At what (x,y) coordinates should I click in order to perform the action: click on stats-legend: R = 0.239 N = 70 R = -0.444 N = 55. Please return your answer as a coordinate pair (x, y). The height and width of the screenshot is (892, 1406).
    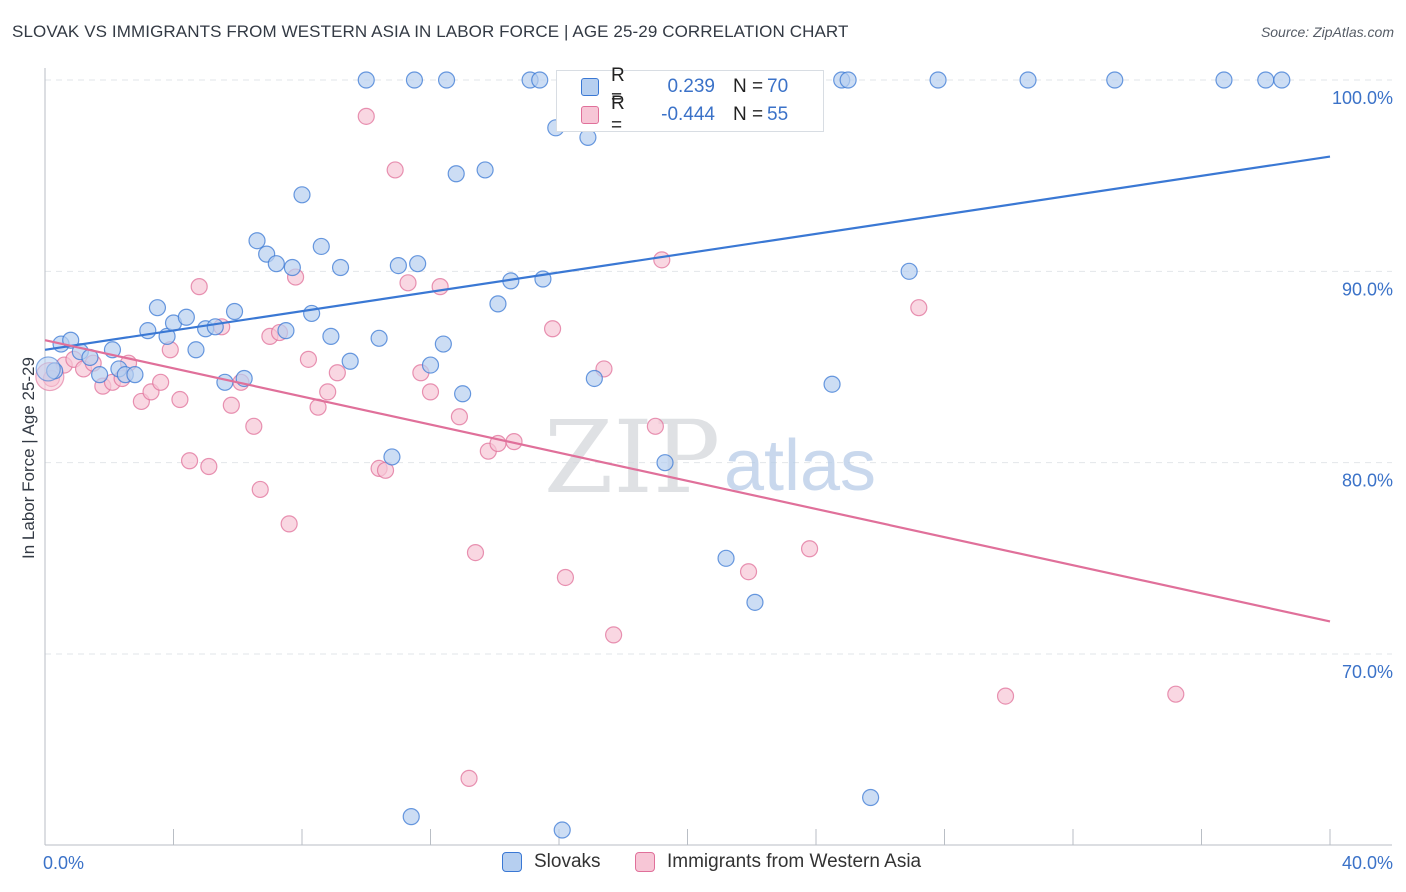
    Looking at the image, I should click on (690, 100).